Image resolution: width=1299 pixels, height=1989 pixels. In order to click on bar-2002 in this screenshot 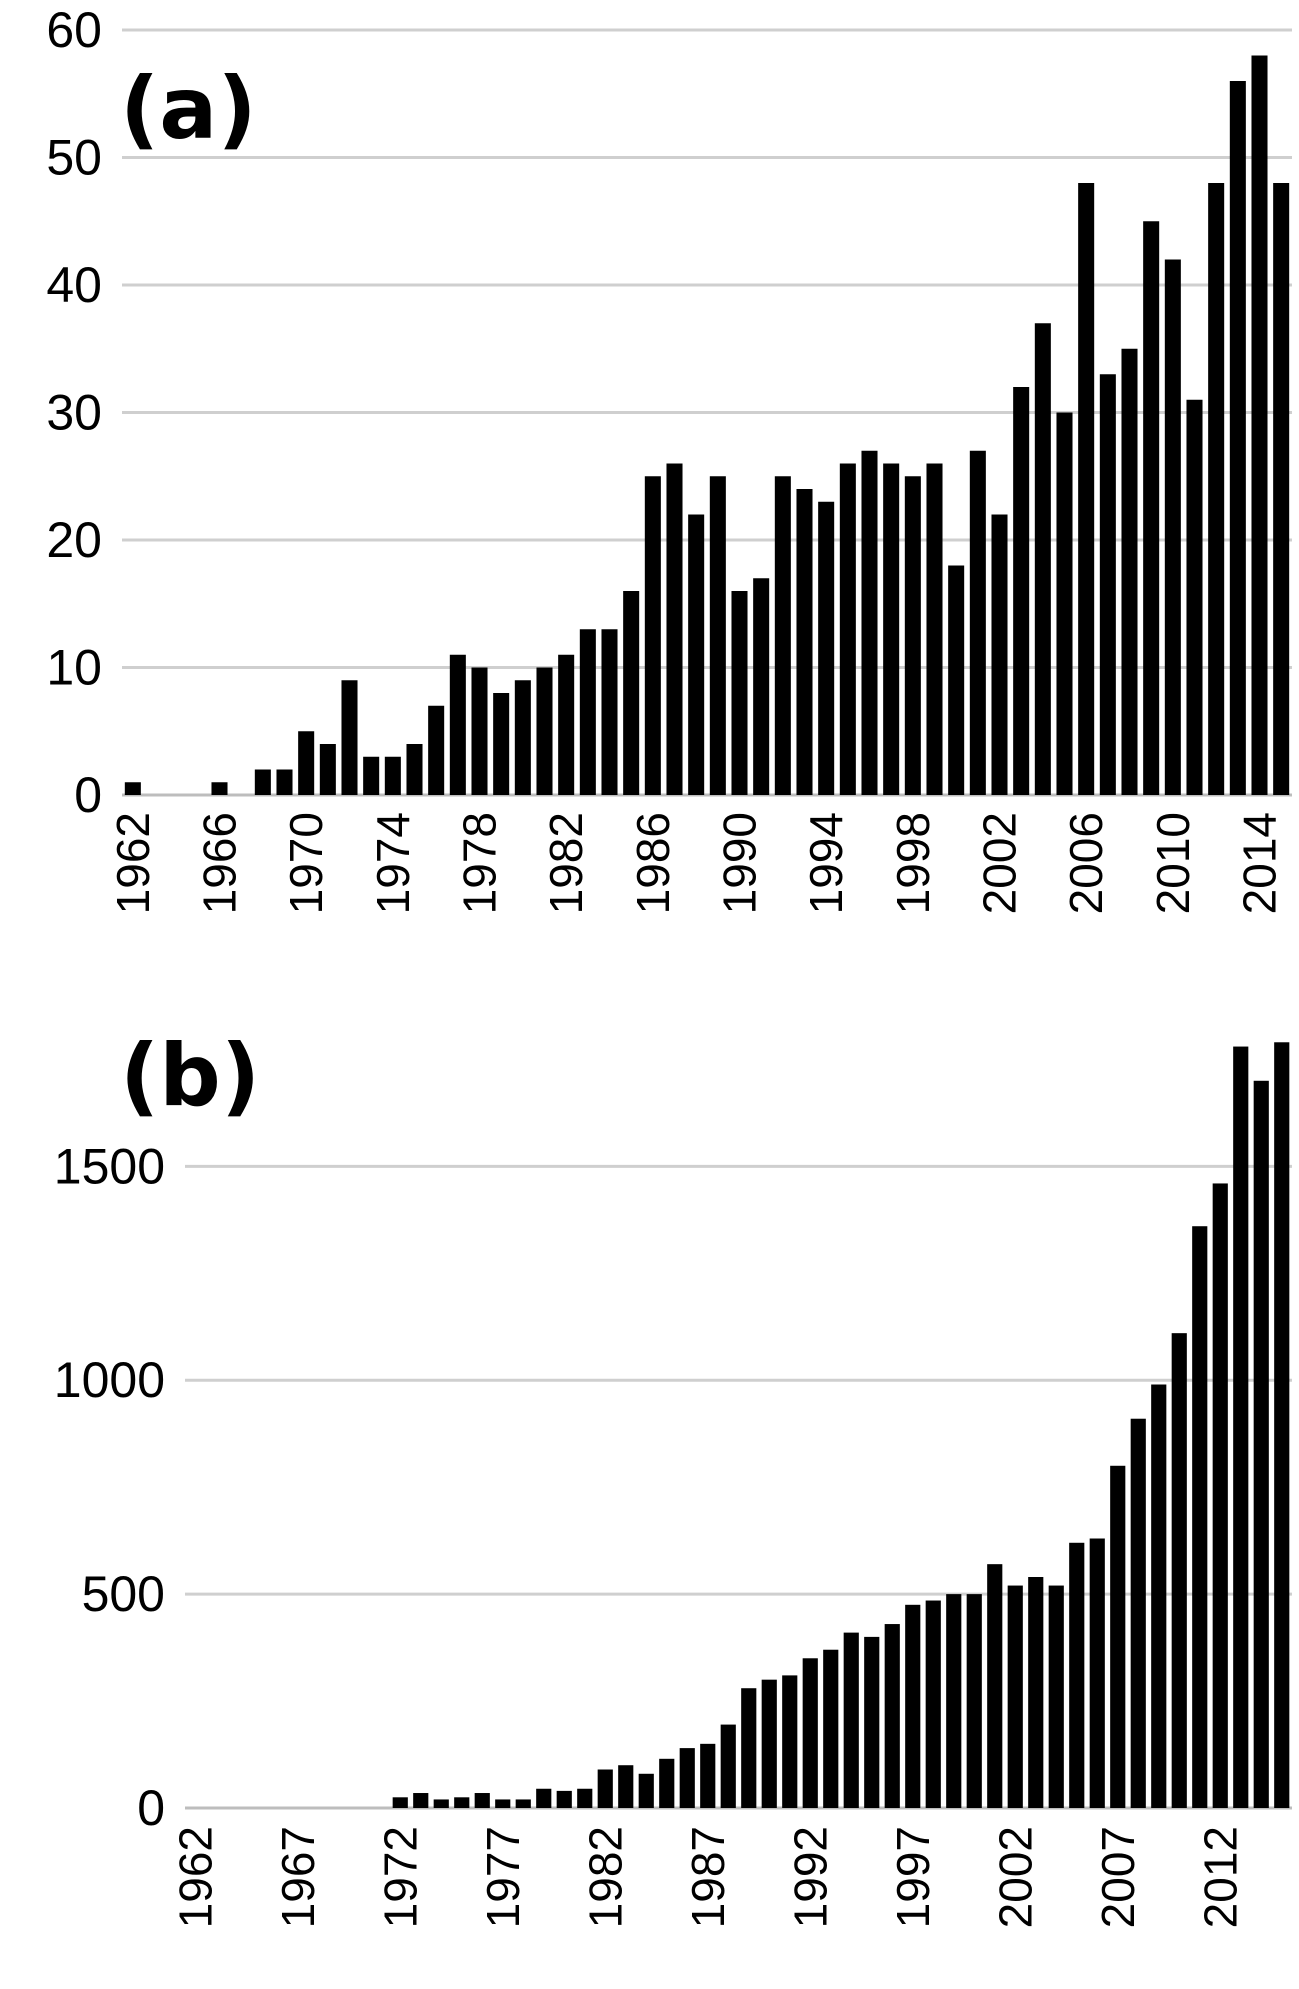, I will do `click(999, 654)`.